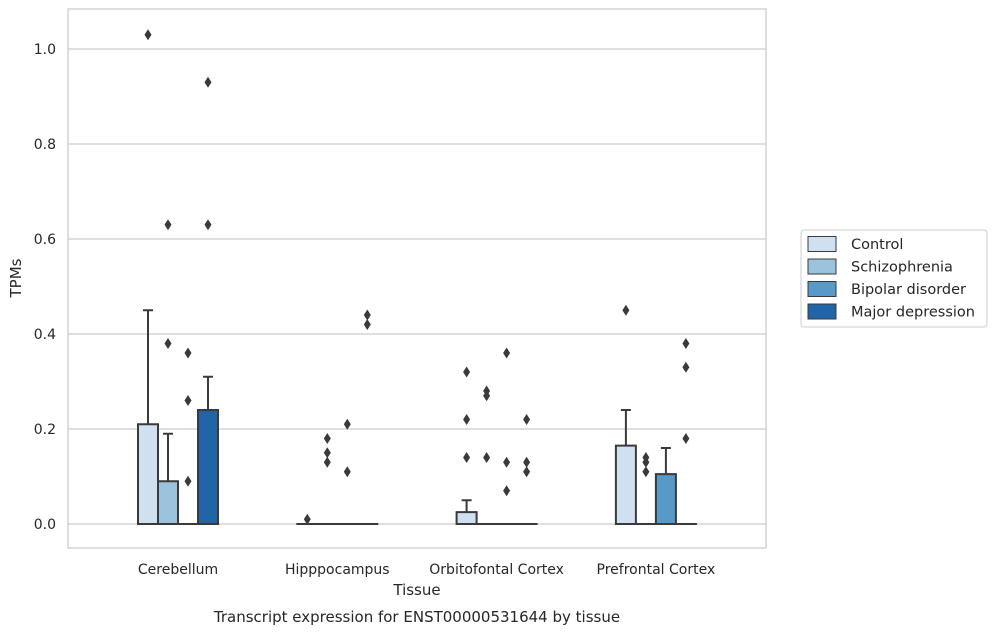 Image resolution: width=997 pixels, height=634 pixels. I want to click on x-tick-label: Cerebellum, so click(178, 570).